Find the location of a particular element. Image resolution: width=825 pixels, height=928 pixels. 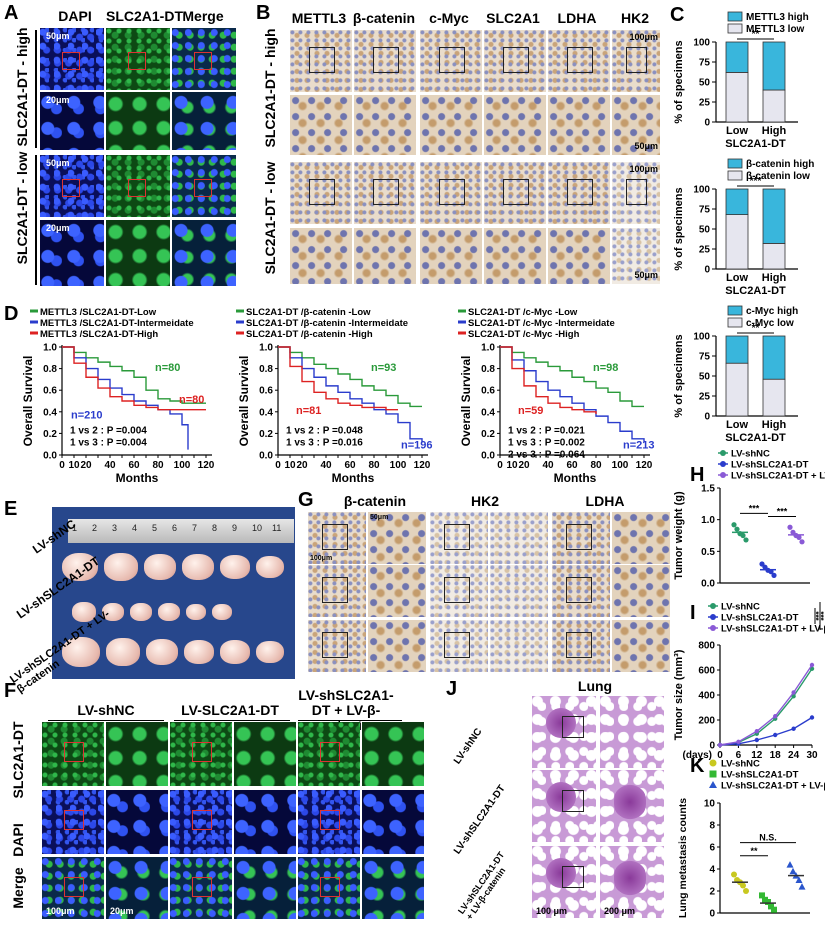

panel-b-col-3: c-Myc is located at coordinates (449, 18).